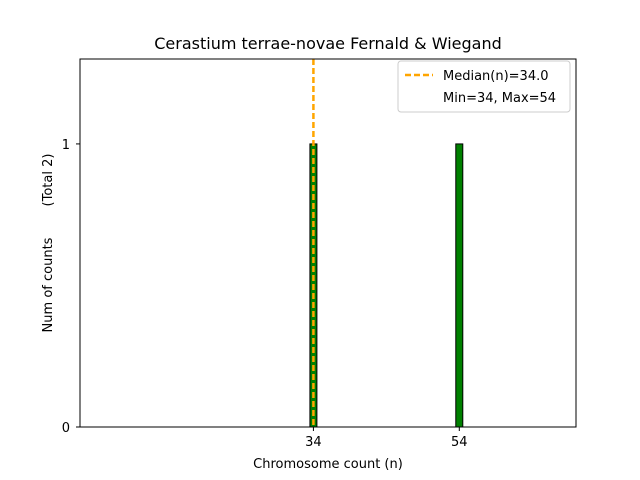 The height and width of the screenshot is (480, 640). I want to click on x-axis-ticks: 34 54, so click(386, 438).